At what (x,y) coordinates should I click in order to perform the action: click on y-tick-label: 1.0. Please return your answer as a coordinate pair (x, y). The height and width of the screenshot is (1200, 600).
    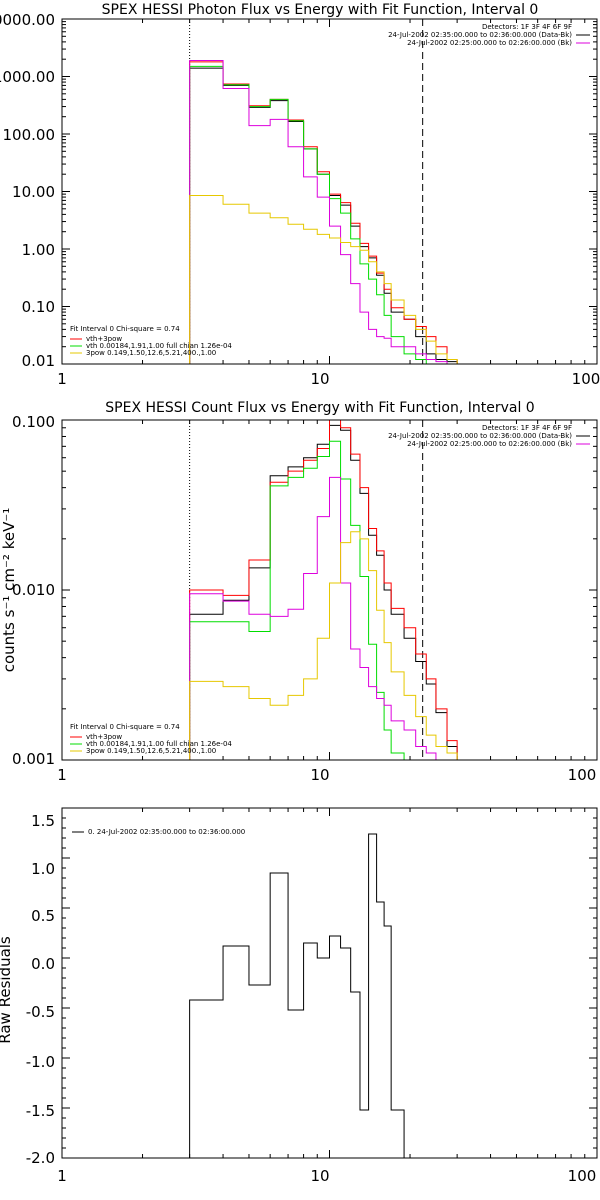
    Looking at the image, I should click on (43, 869).